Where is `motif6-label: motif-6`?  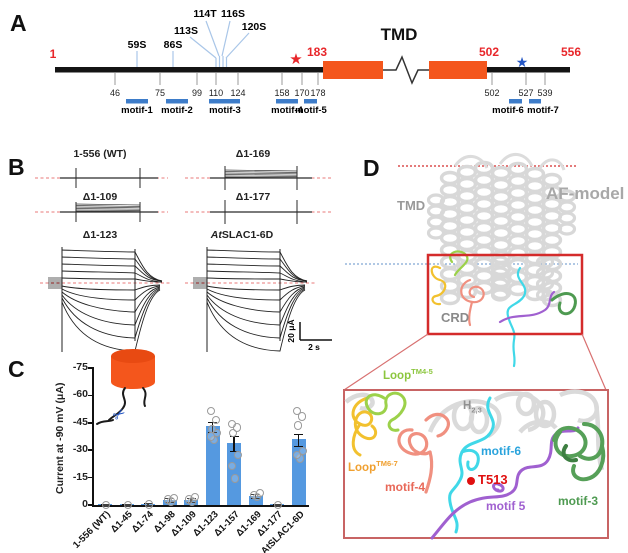
motif6-label: motif-6 is located at coordinates (501, 451).